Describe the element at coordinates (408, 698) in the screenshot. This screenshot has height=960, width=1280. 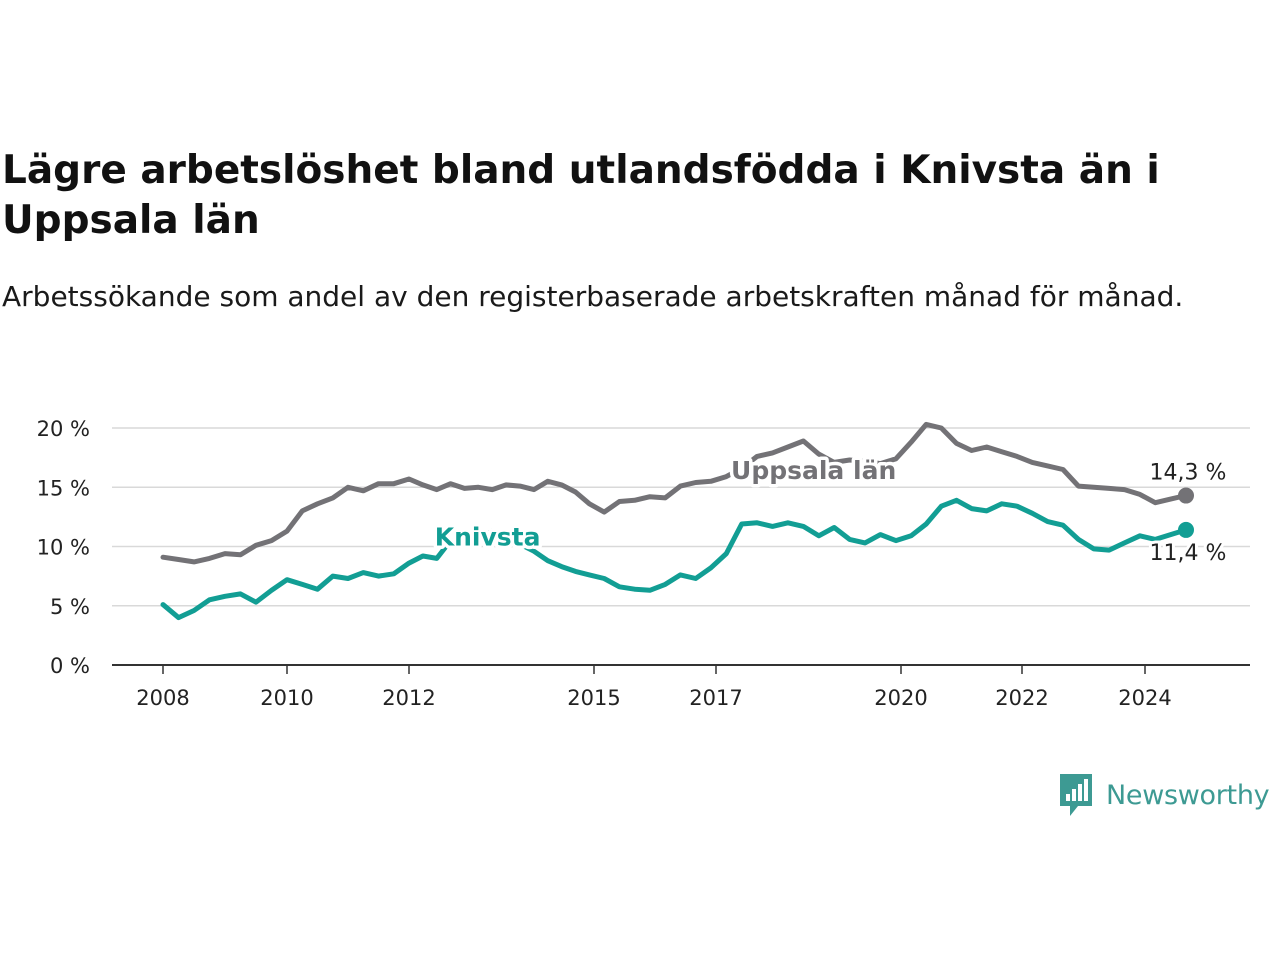
I see `x-tick-label: 2012` at that location.